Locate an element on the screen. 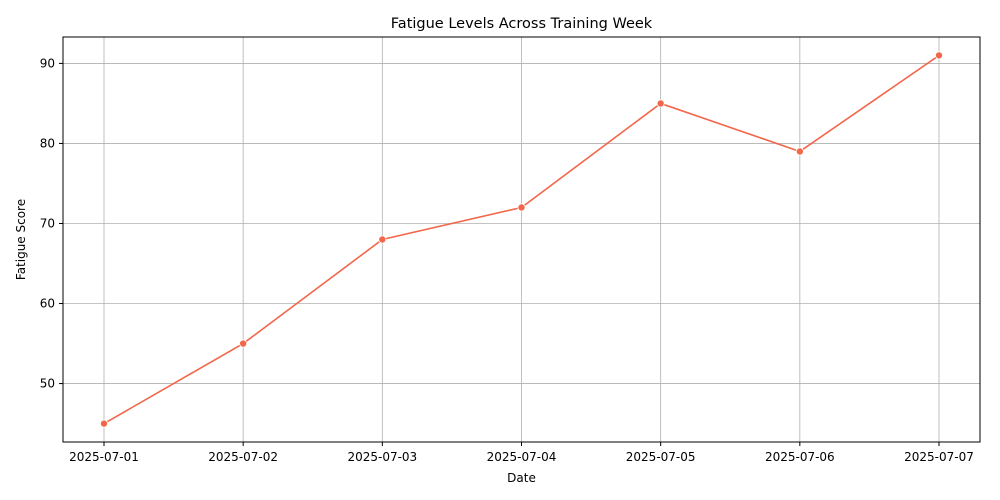 This screenshot has height=500, width=1000. y-tick-label: 80 is located at coordinates (47, 143).